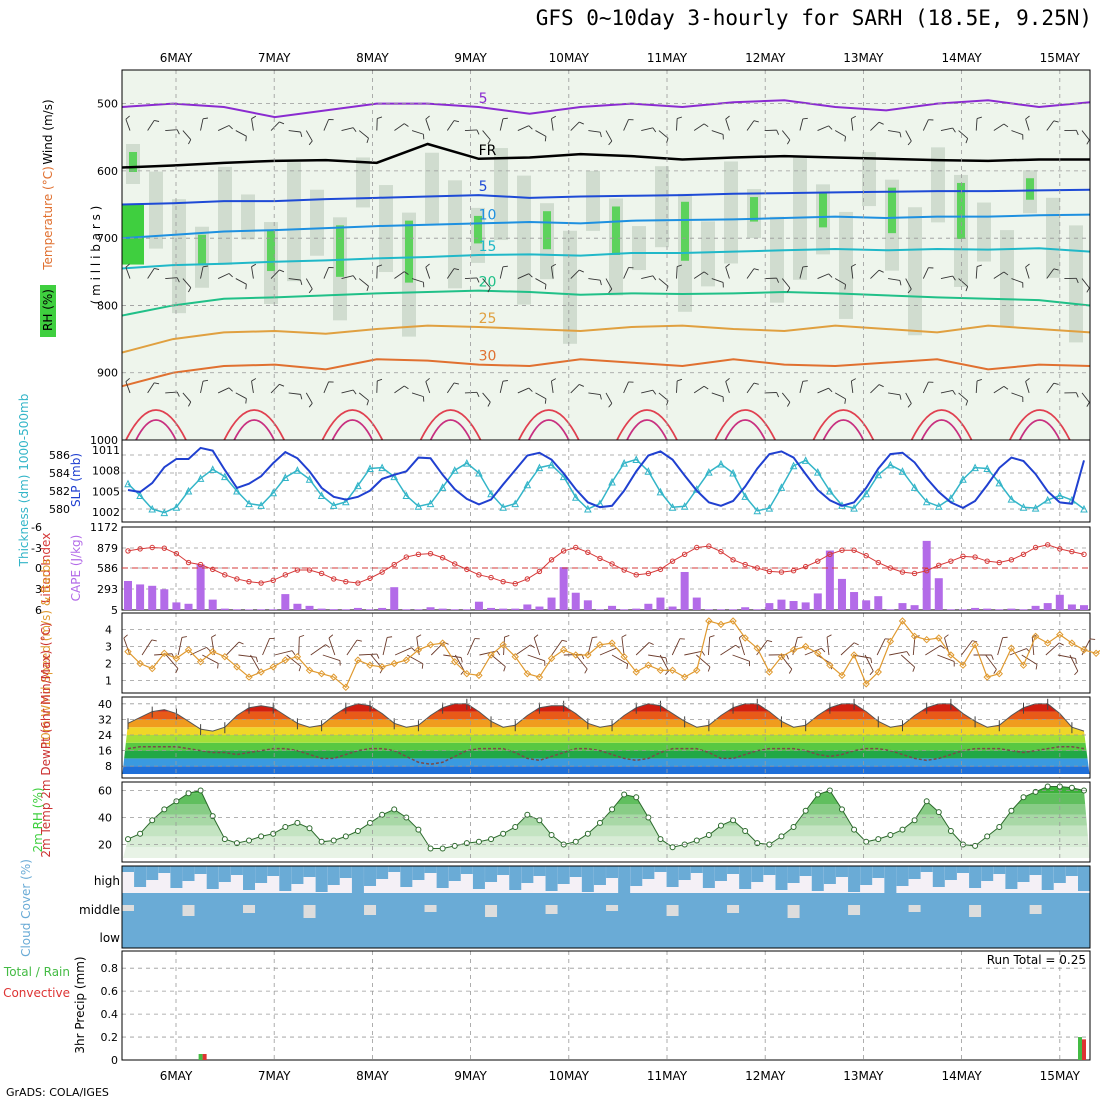 This screenshot has width=1100, height=1100. I want to click on date-label-bottom: 10MAY, so click(569, 1076).